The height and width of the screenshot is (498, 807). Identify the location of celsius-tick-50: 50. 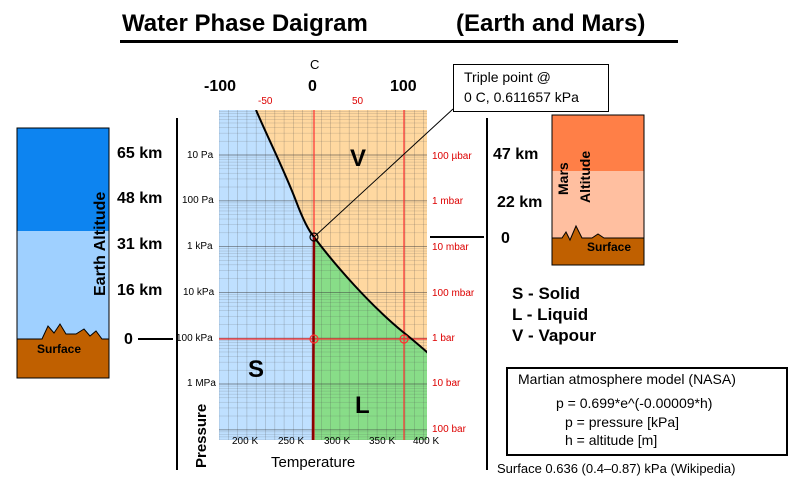
(358, 101).